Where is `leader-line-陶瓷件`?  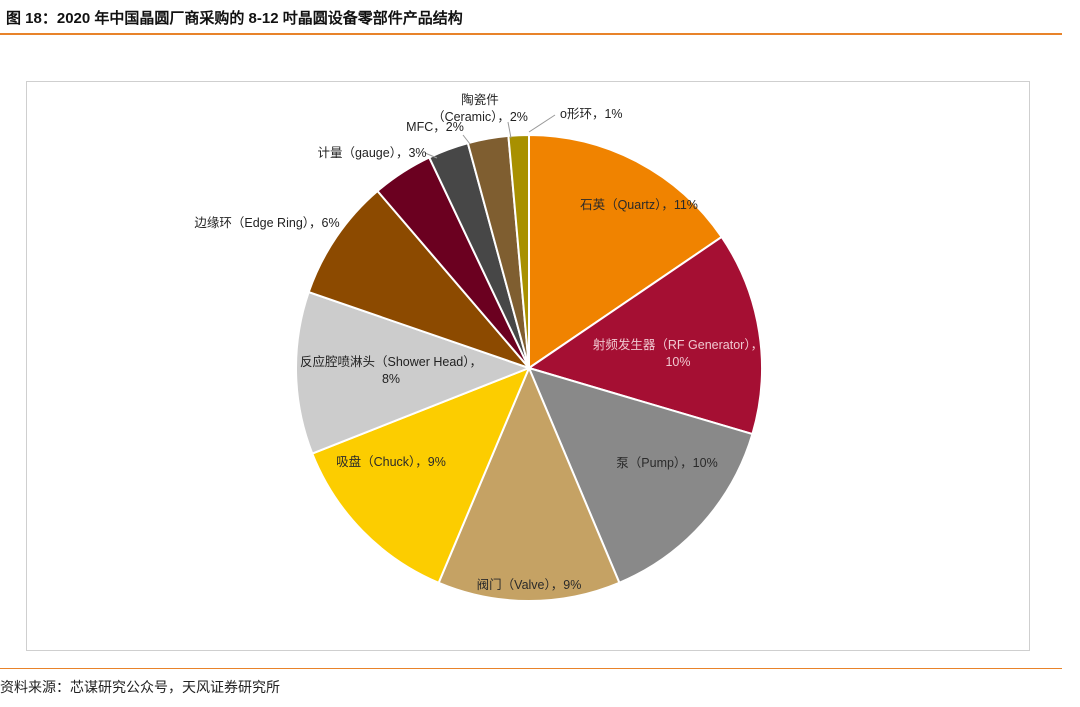 leader-line-陶瓷件 is located at coordinates (509, 130).